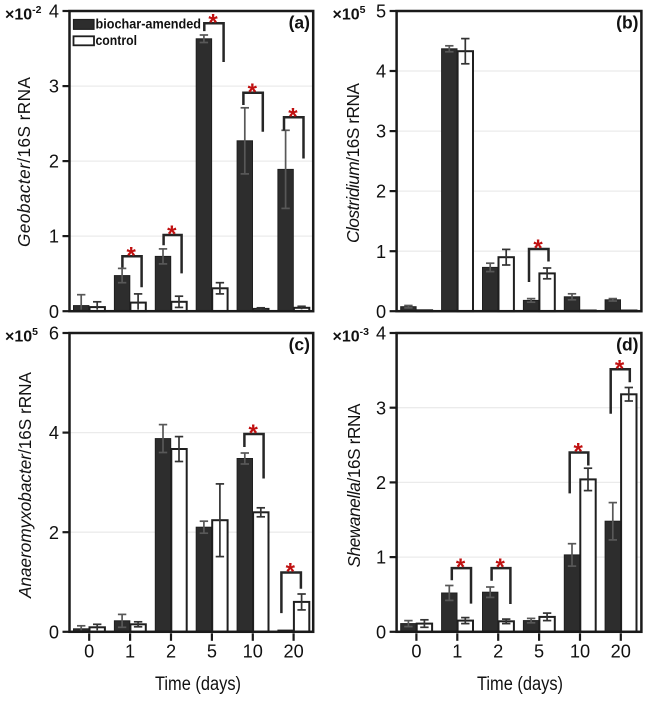 This screenshot has height=704, width=657. I want to click on svg-text: Shewanella/16S rRNA, so click(354, 485).